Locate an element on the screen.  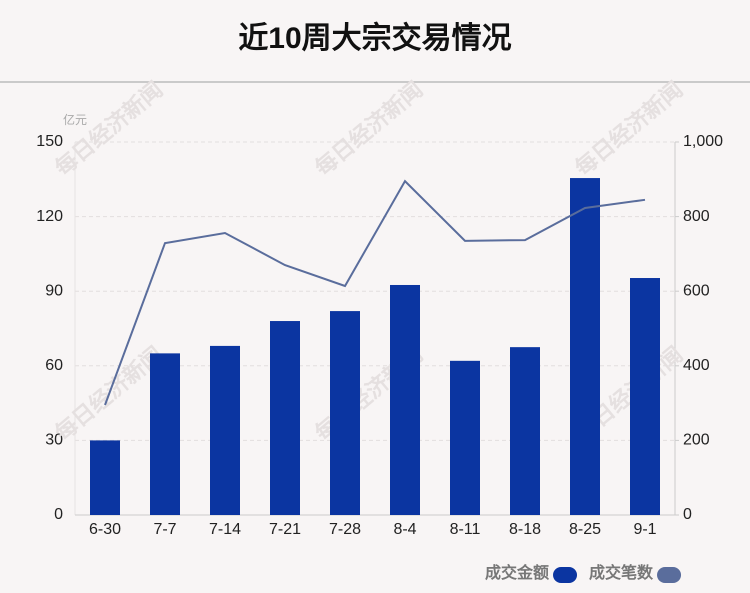
y-tick-label: 150 is located at coordinates (49, 141).